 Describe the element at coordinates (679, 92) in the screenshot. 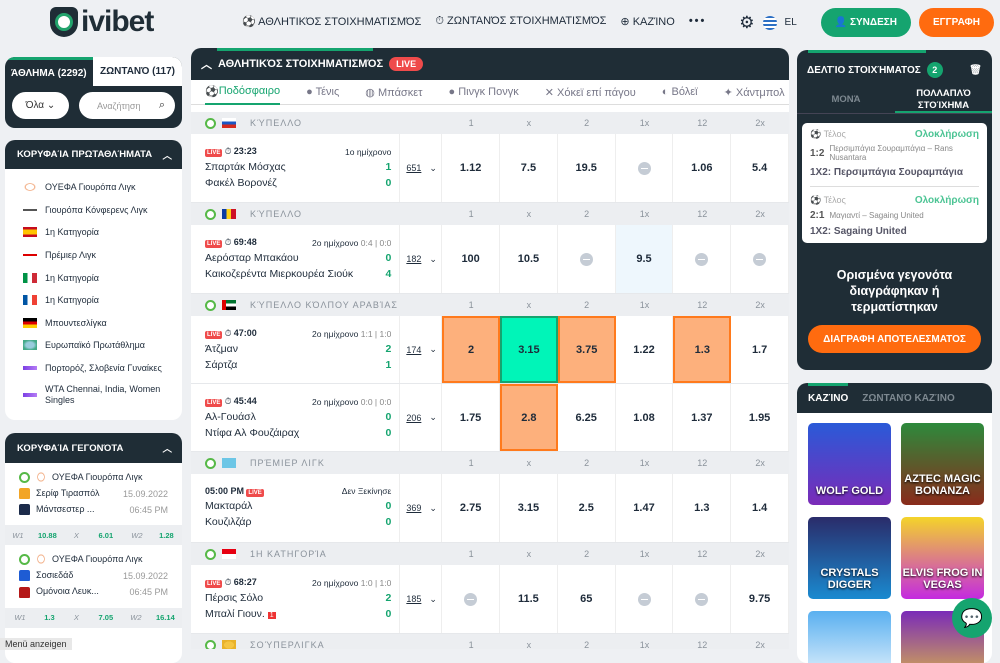

I see `sport-tab: ◐ Βόλεϊ` at that location.